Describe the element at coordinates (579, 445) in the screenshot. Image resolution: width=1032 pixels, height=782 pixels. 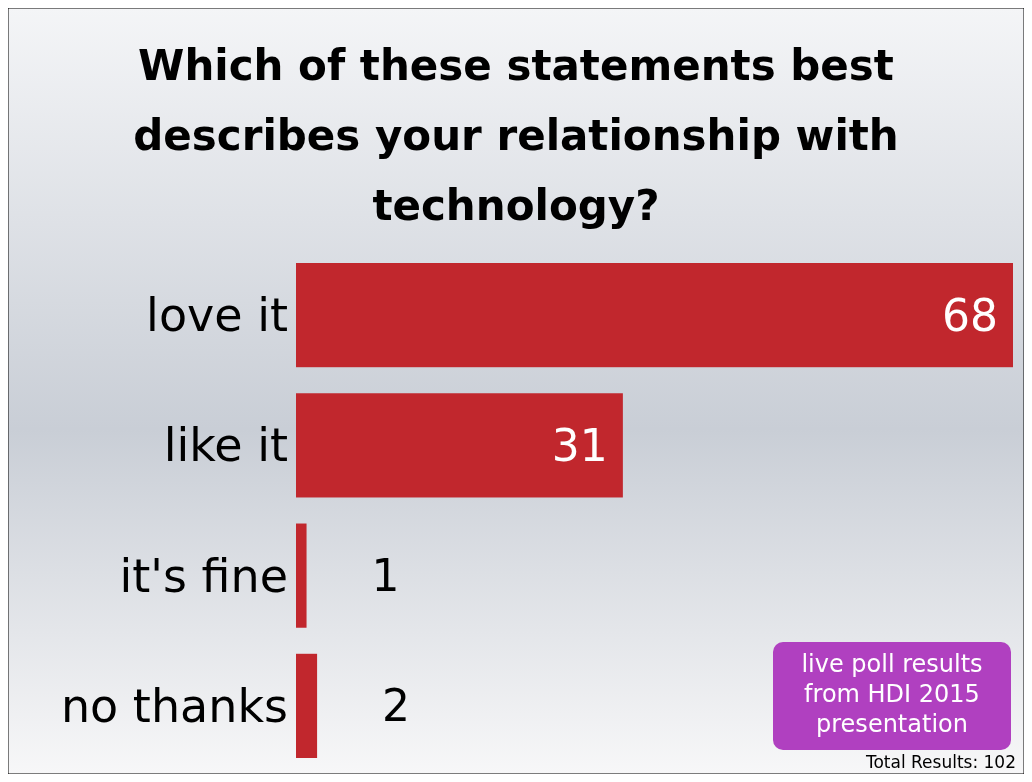
I see `data-label: 31` at that location.